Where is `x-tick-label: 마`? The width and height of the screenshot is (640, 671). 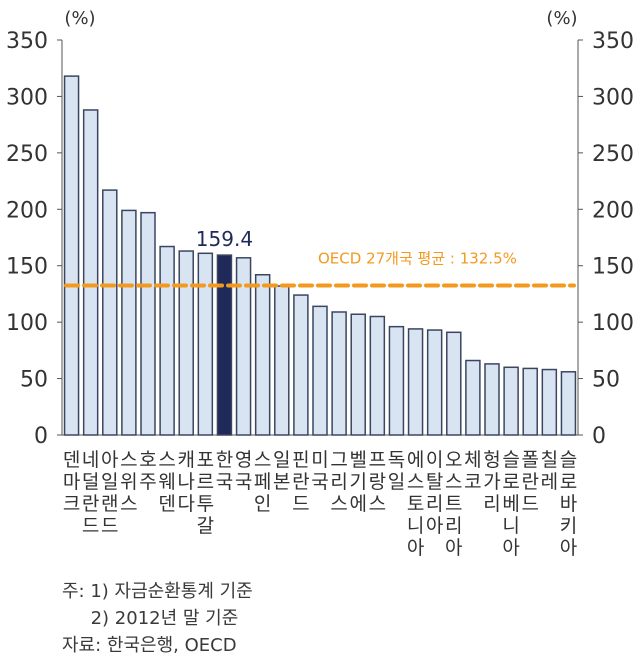 x-tick-label: 마 is located at coordinates (71, 482).